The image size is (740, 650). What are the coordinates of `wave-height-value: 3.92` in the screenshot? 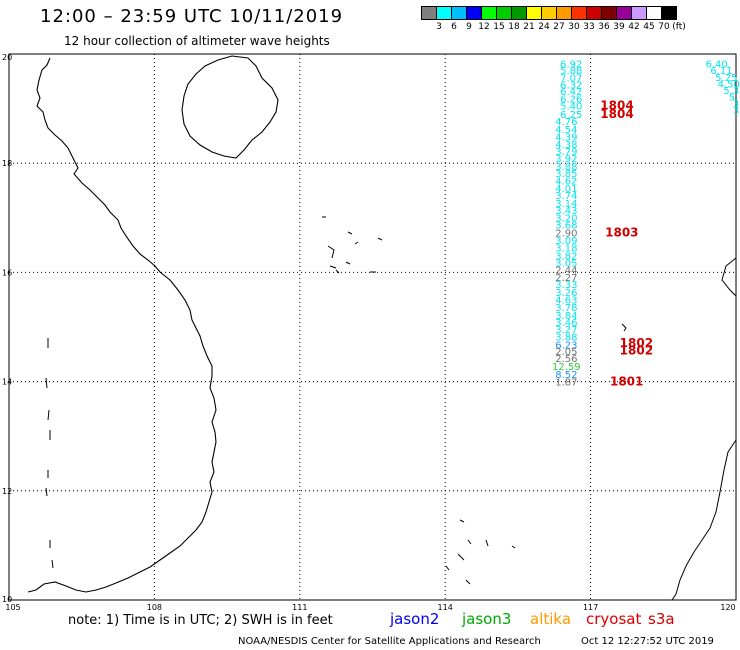 It's located at (566, 159).